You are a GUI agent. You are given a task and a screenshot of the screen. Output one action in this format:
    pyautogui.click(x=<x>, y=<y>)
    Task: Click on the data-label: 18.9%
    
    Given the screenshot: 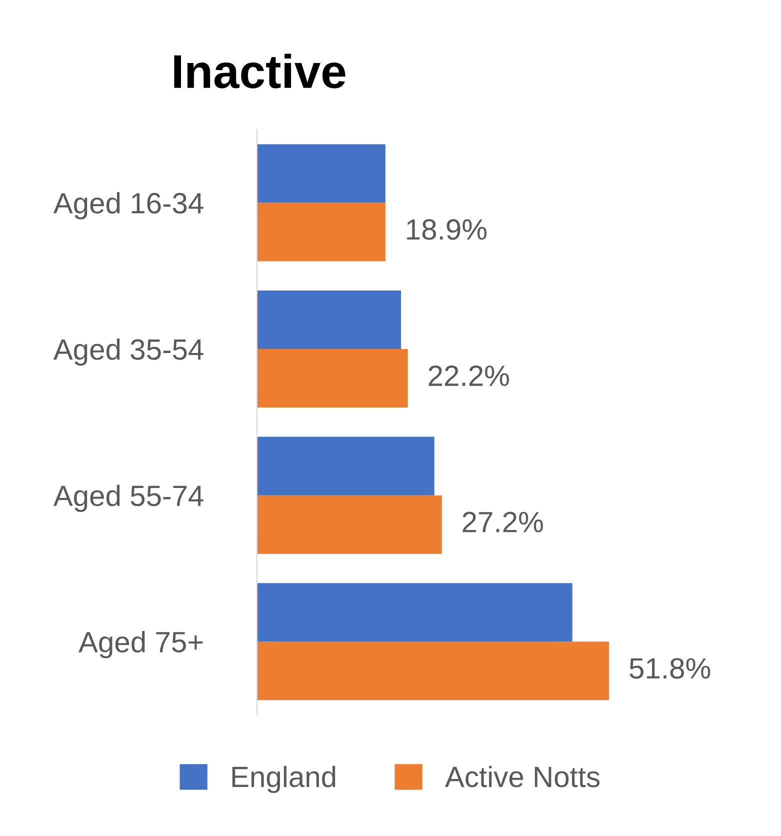 What is the action you would take?
    pyautogui.click(x=447, y=229)
    